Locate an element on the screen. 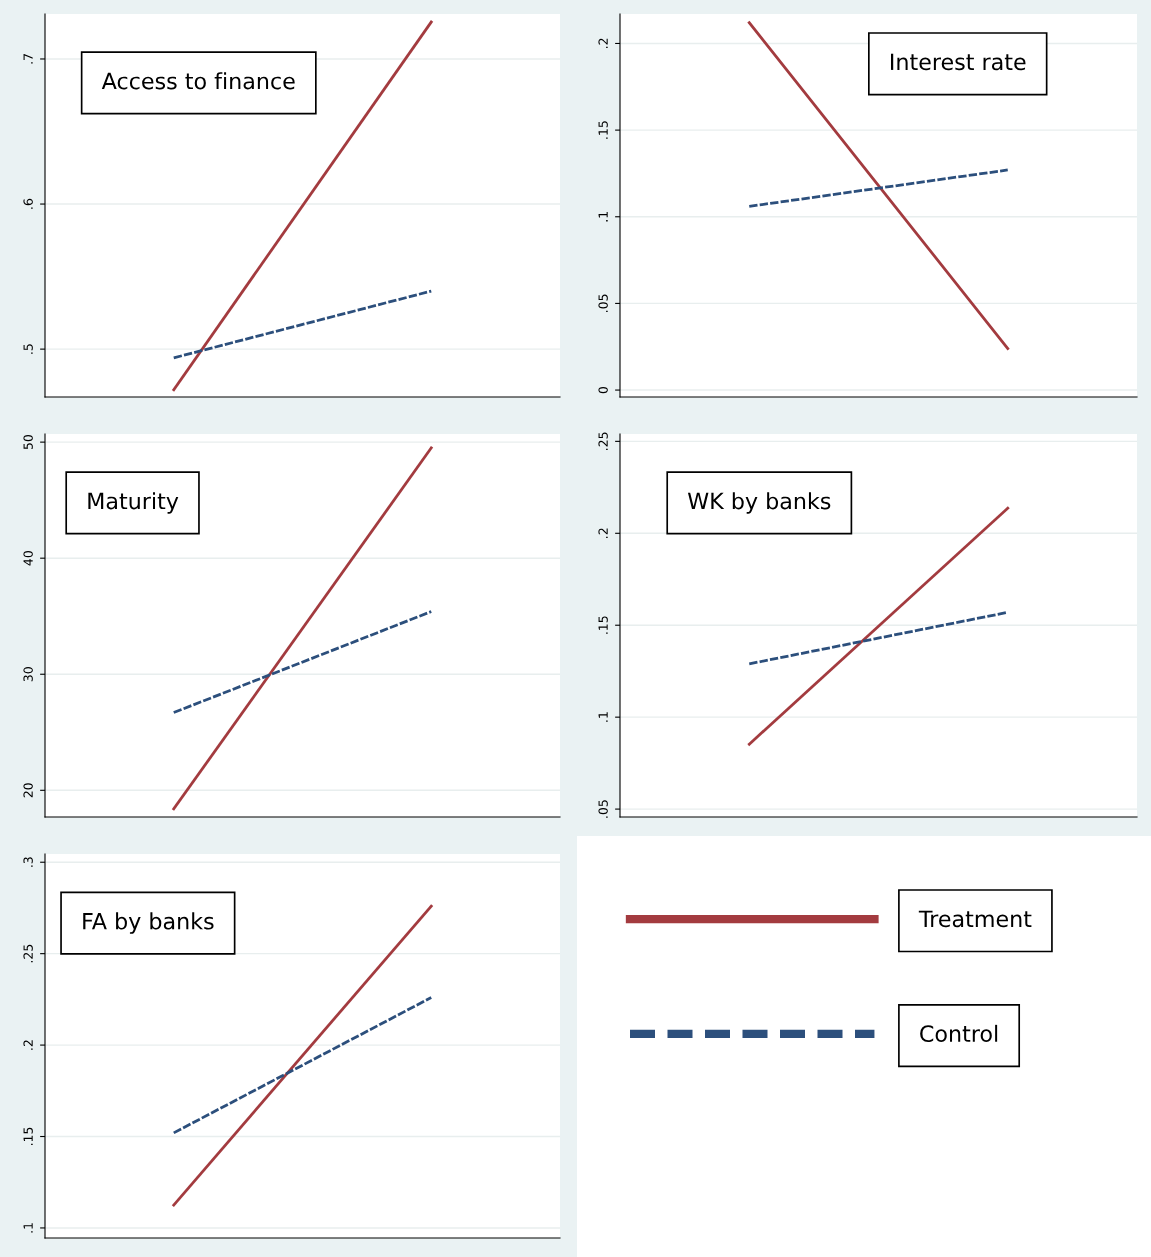  y-tick-label: 40 is located at coordinates (28, 558).